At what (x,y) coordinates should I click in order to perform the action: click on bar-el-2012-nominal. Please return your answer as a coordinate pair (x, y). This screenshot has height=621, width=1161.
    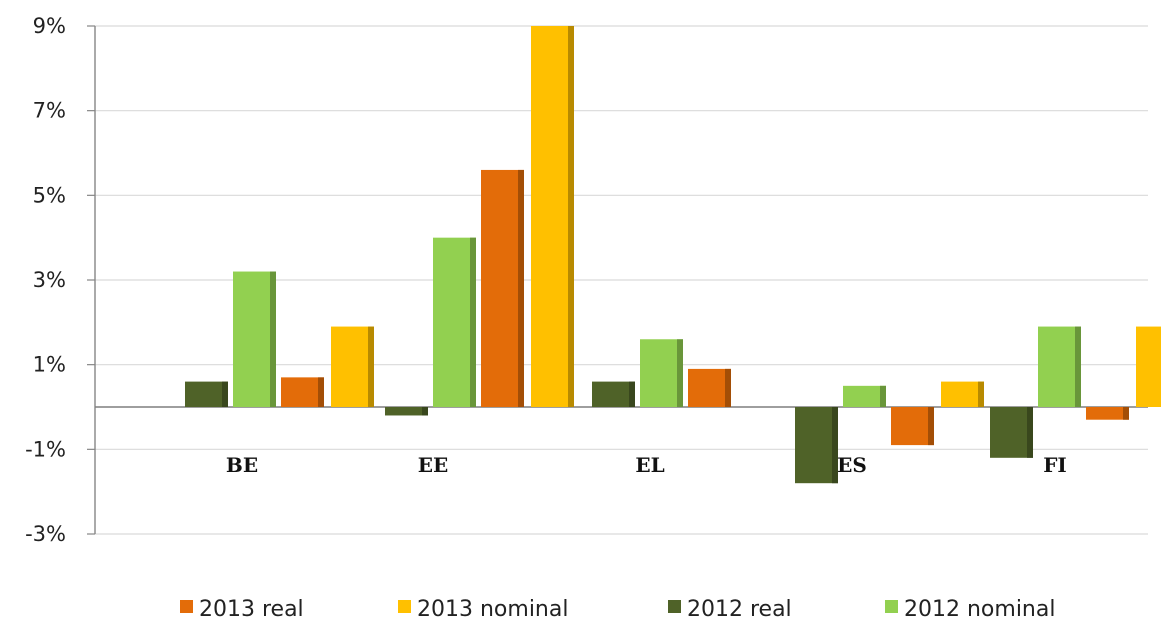
    Looking at the image, I should click on (661, 373).